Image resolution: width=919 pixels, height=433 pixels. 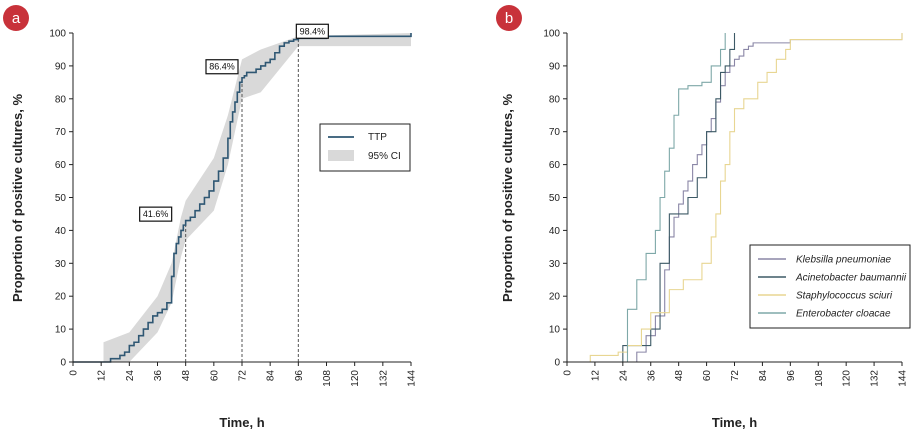 I want to click on panel-label: a, so click(x=16, y=18).